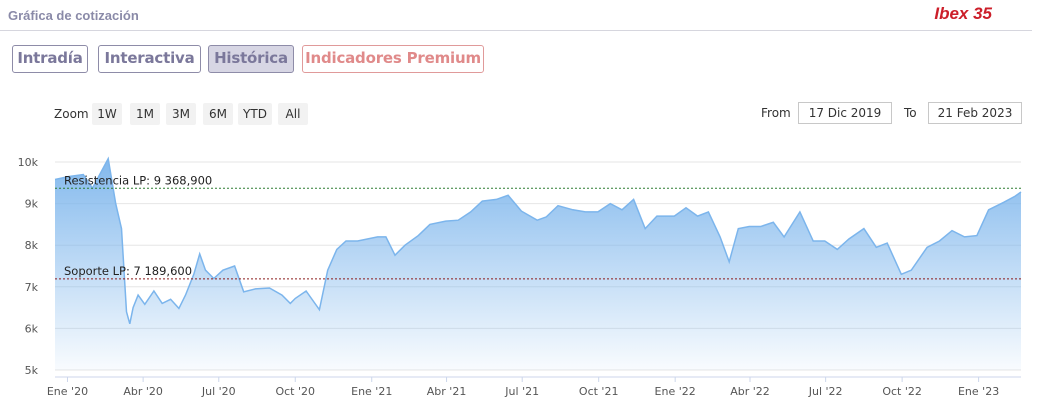 This screenshot has width=1040, height=407. I want to click on y-tick-label: 10k, so click(28, 162).